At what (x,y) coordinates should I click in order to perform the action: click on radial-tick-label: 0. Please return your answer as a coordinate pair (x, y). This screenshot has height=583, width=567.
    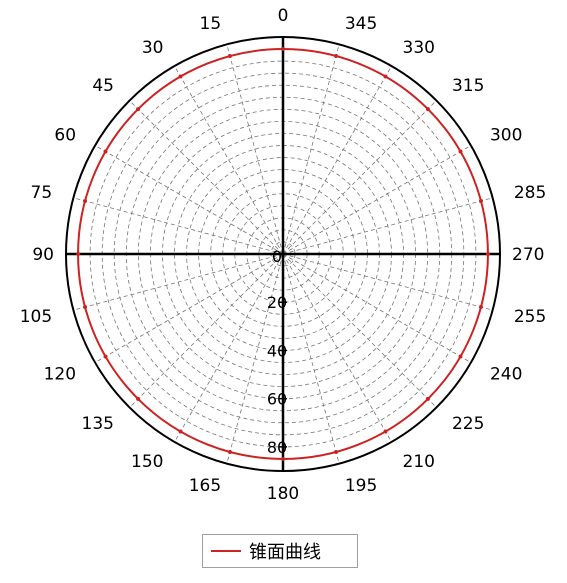
    Looking at the image, I should click on (277, 256).